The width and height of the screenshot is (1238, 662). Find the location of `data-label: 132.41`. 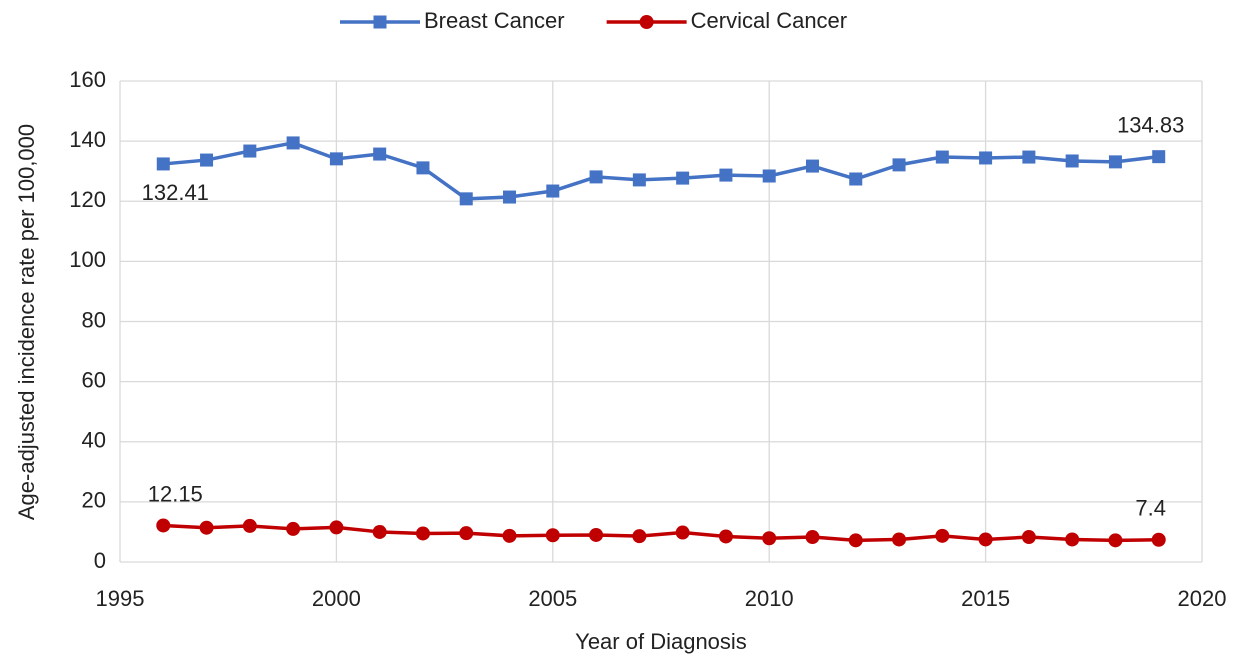

data-label: 132.41 is located at coordinates (175, 192).